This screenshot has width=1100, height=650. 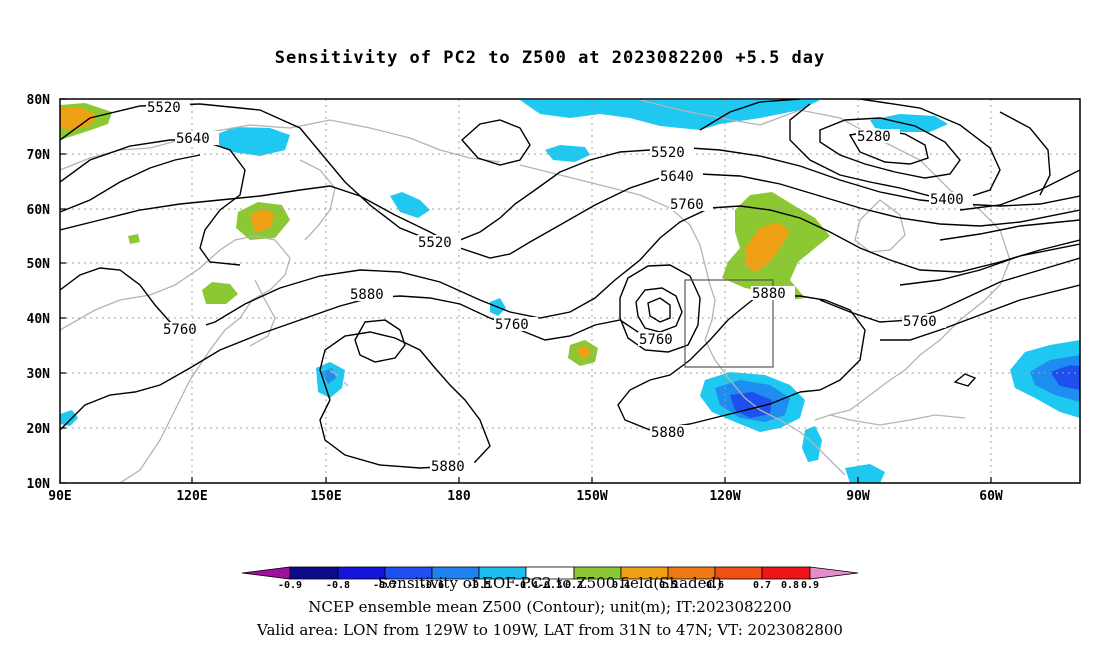 I want to click on shade-arctic-blue, so click(x=670, y=115).